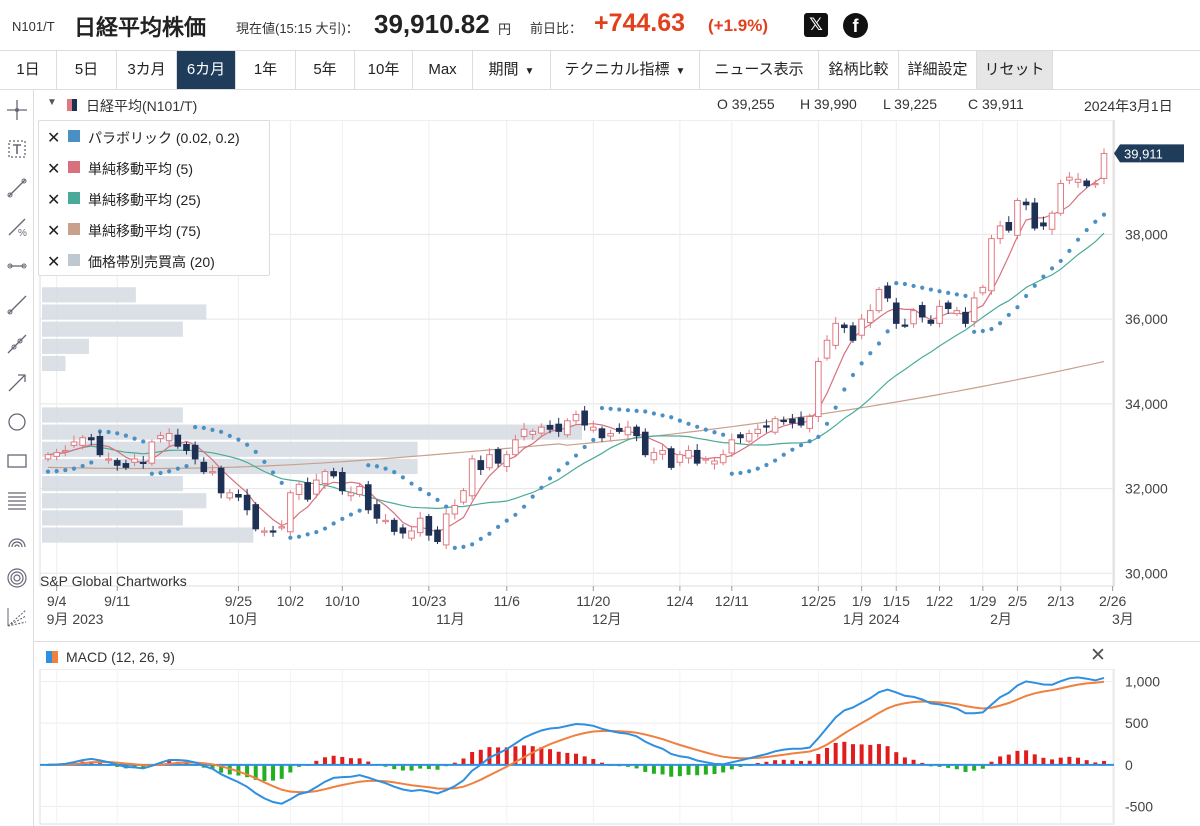  I want to click on settings-button: 詳細設定, so click(938, 70).